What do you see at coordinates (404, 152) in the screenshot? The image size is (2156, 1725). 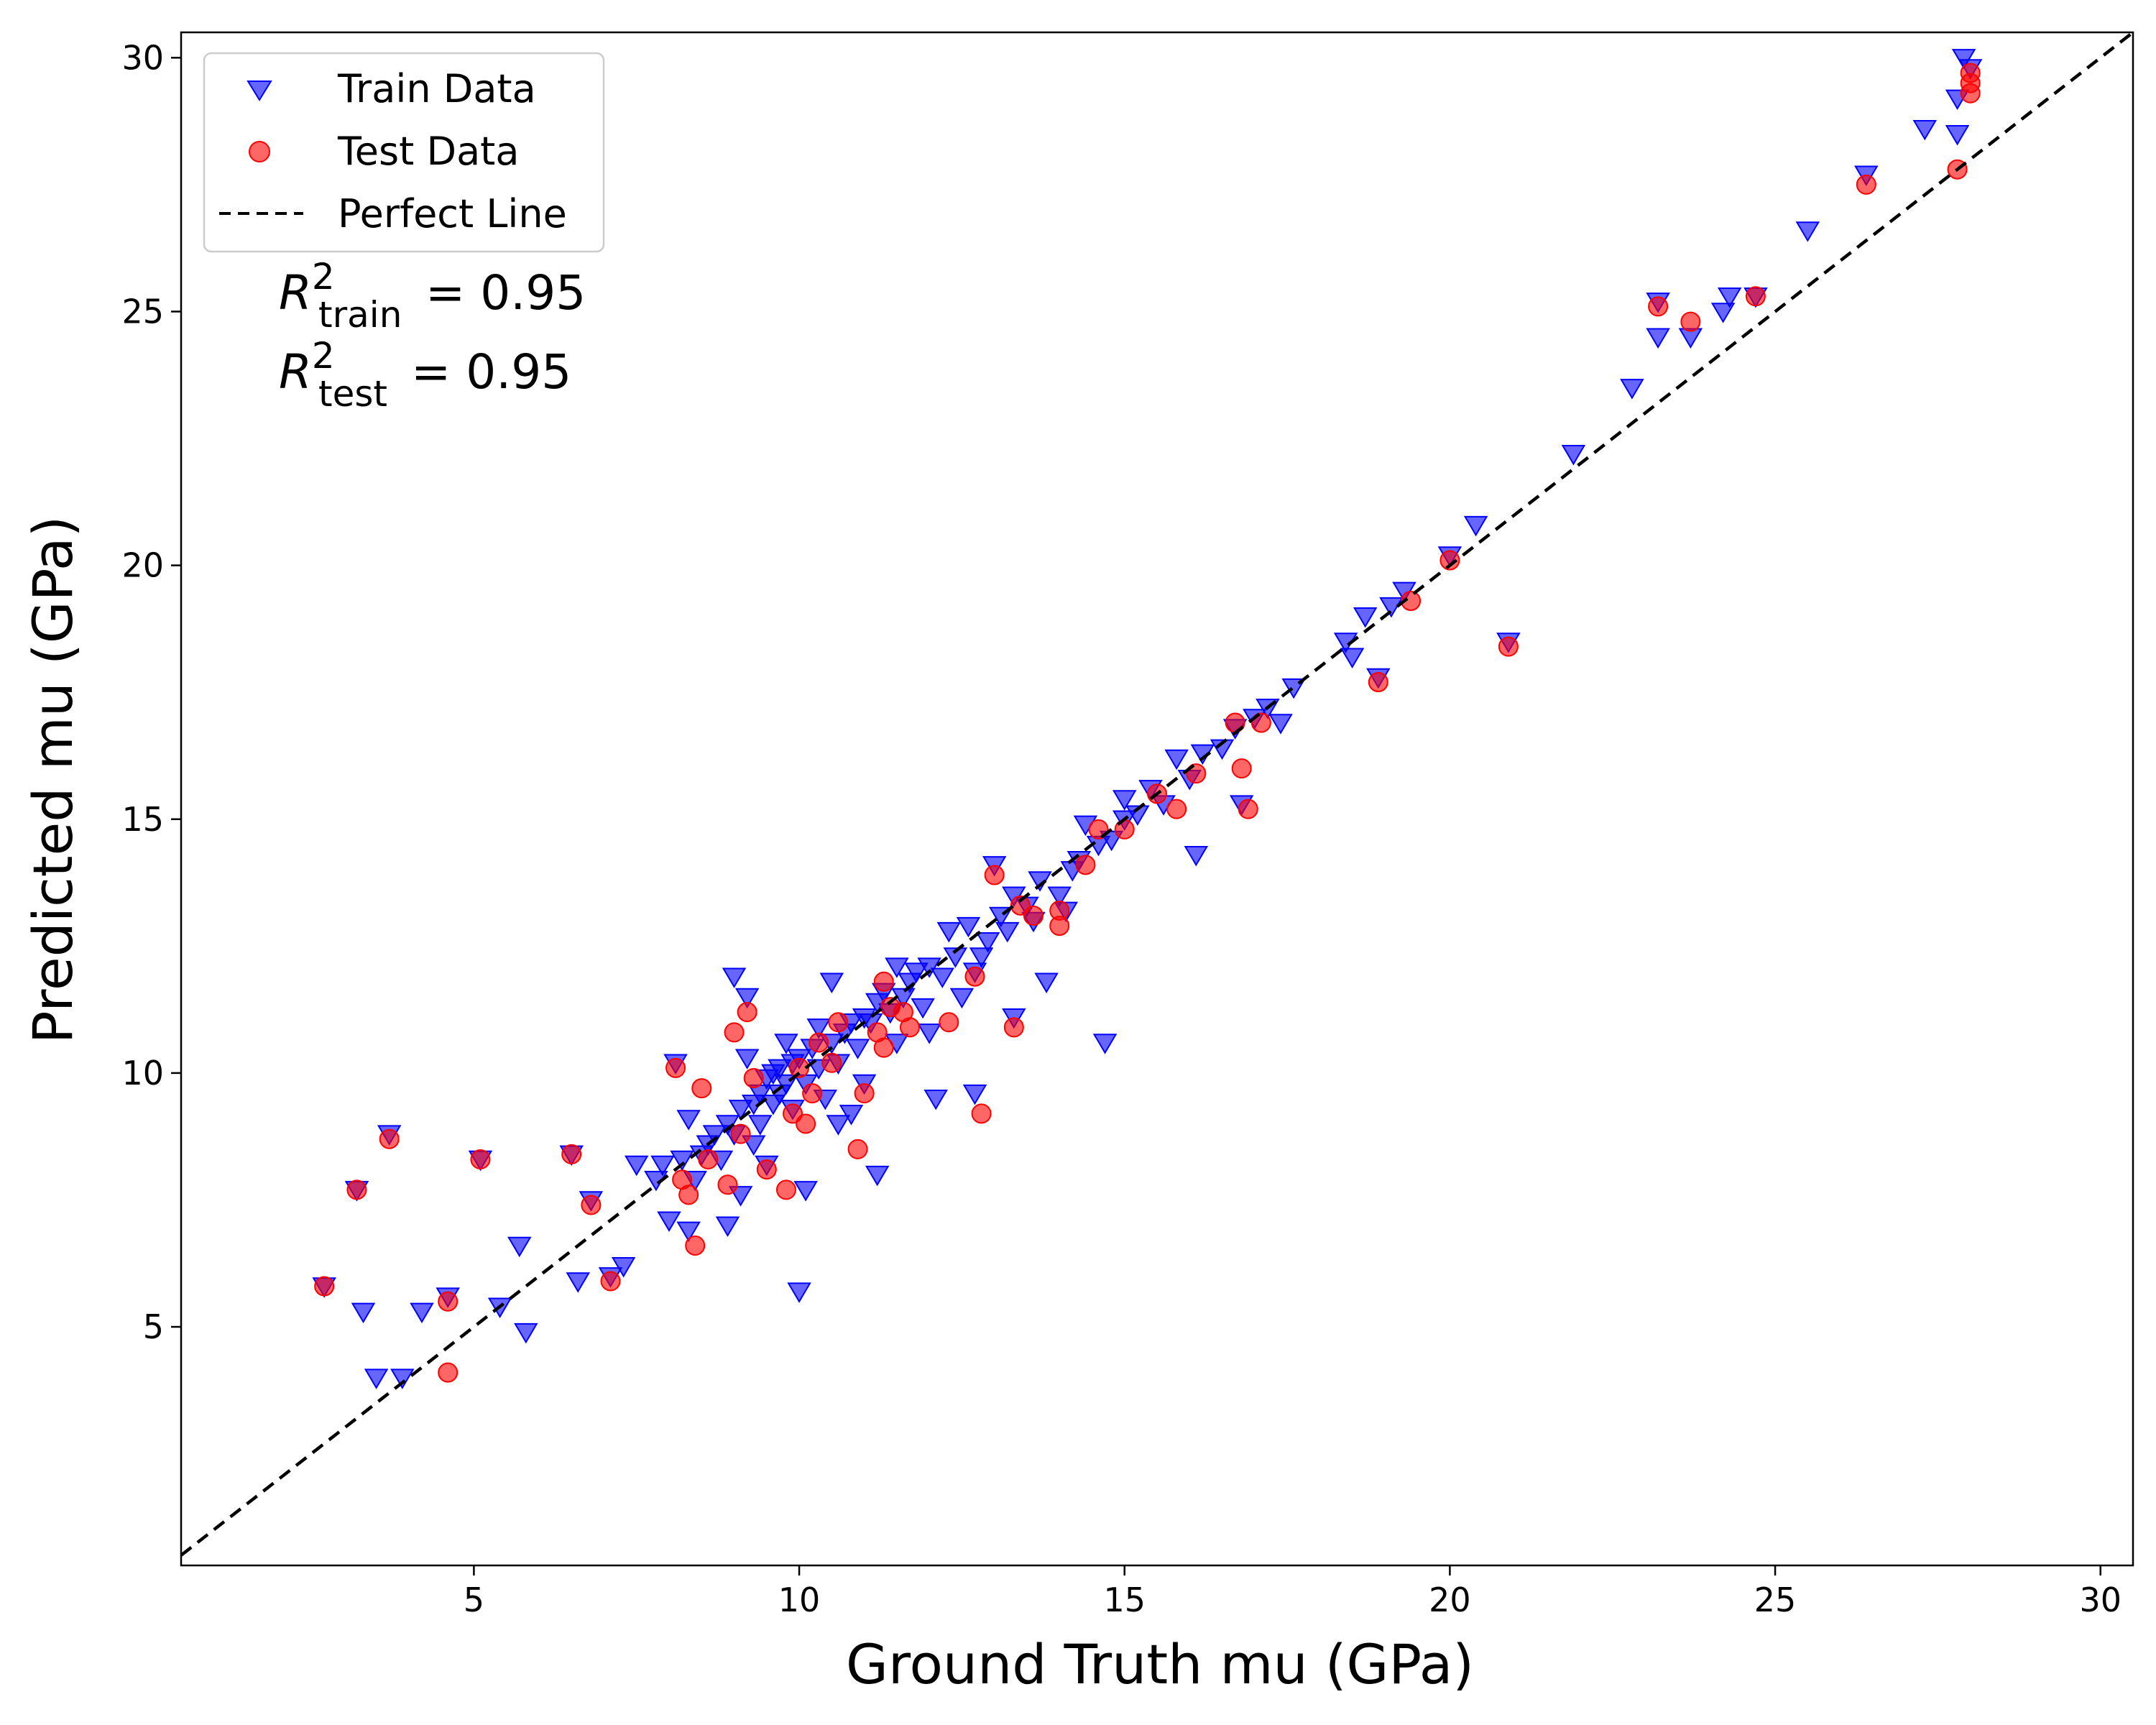 I see `legend-box` at bounding box center [404, 152].